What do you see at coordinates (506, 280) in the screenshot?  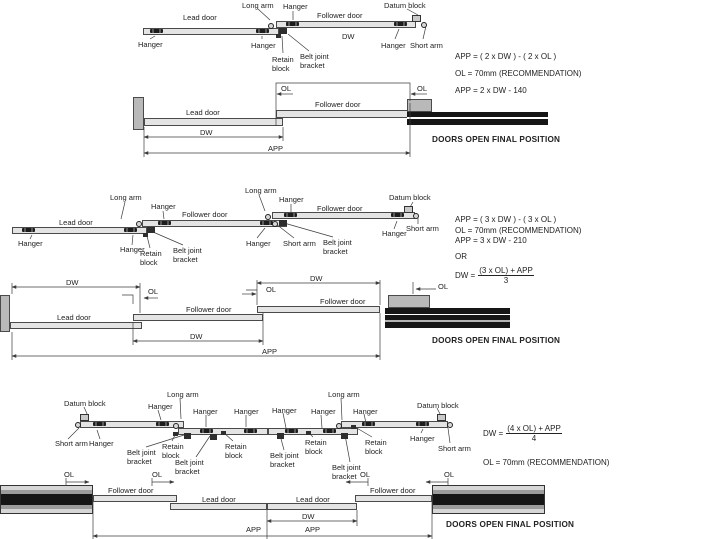 I see `fraction-denominator: 3` at bounding box center [506, 280].